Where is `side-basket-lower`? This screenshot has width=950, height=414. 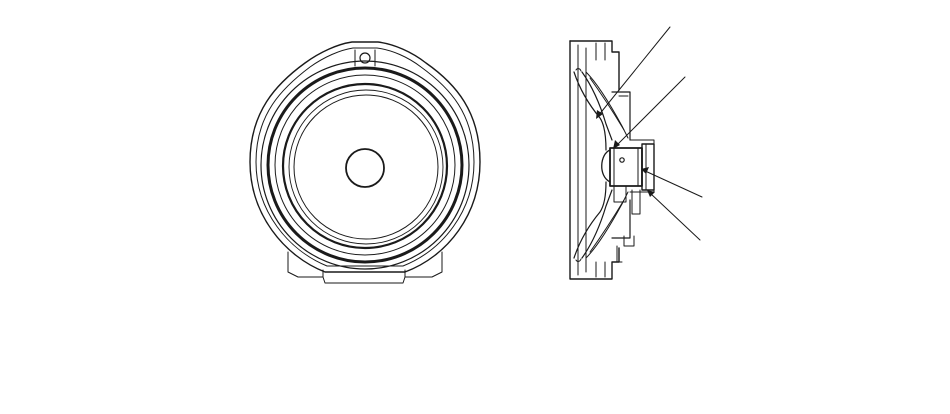
side-basket-lower is located at coordinates (597, 224).